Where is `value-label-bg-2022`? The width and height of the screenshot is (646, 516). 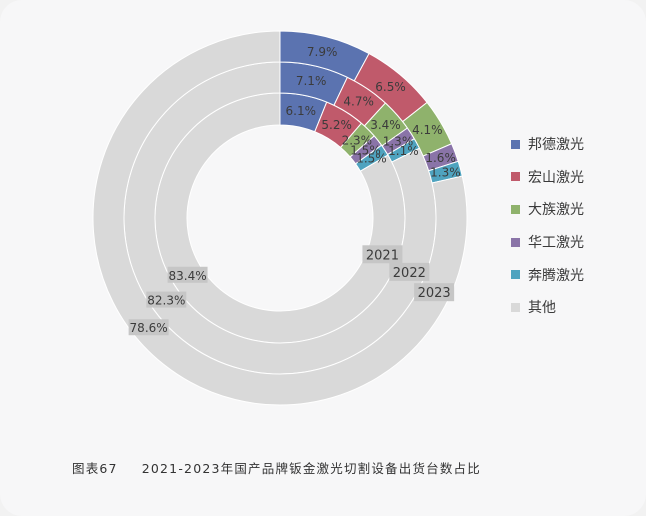
value-label-bg-2022 is located at coordinates (166, 299).